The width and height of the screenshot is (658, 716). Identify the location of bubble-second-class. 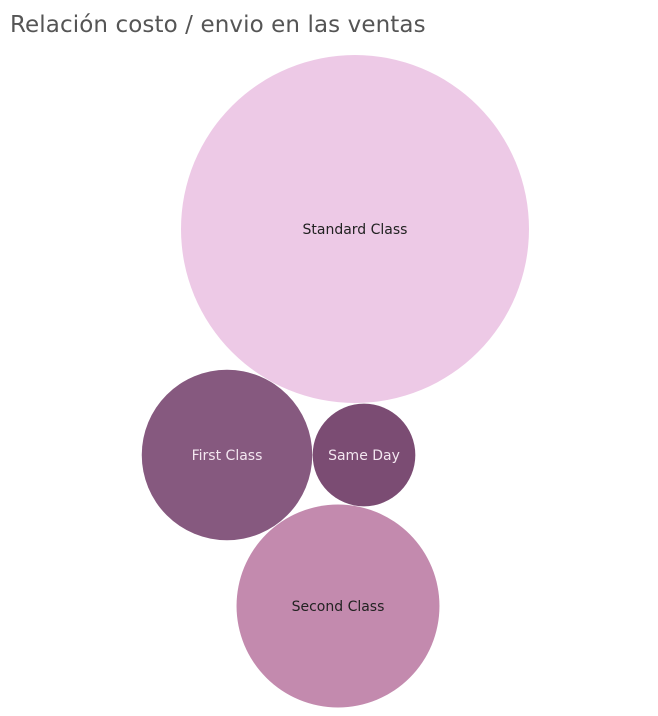
(338, 606).